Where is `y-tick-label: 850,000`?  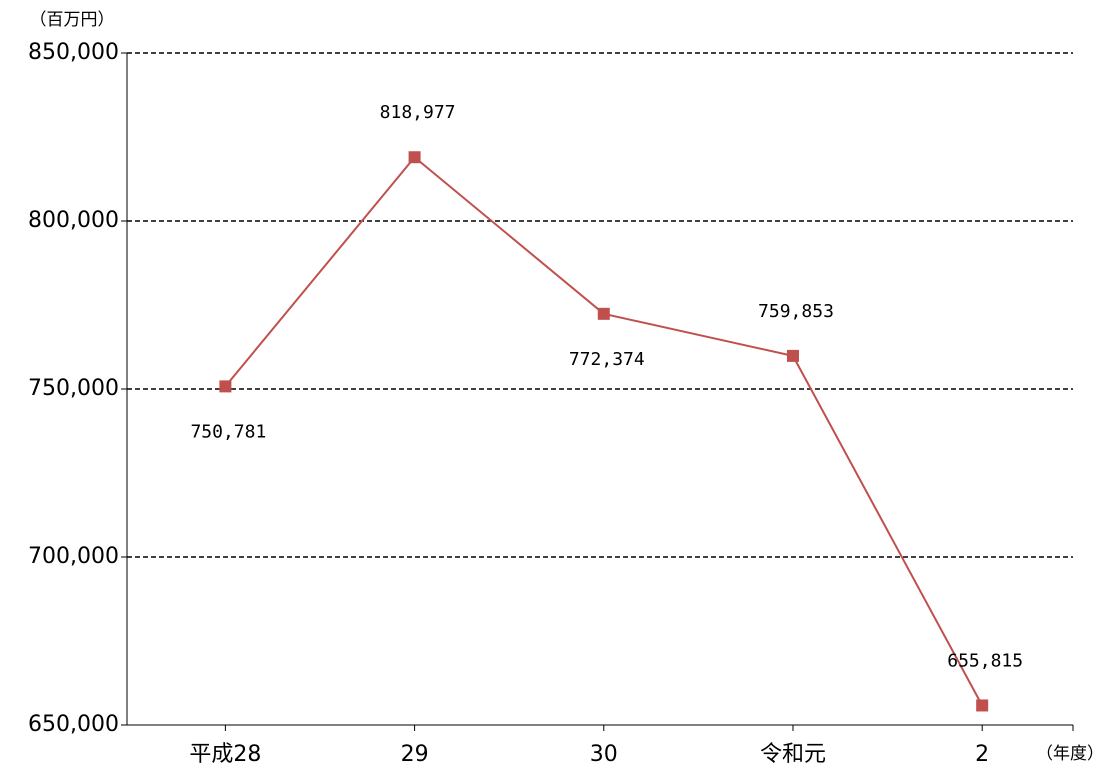
y-tick-label: 850,000 is located at coordinates (73, 52).